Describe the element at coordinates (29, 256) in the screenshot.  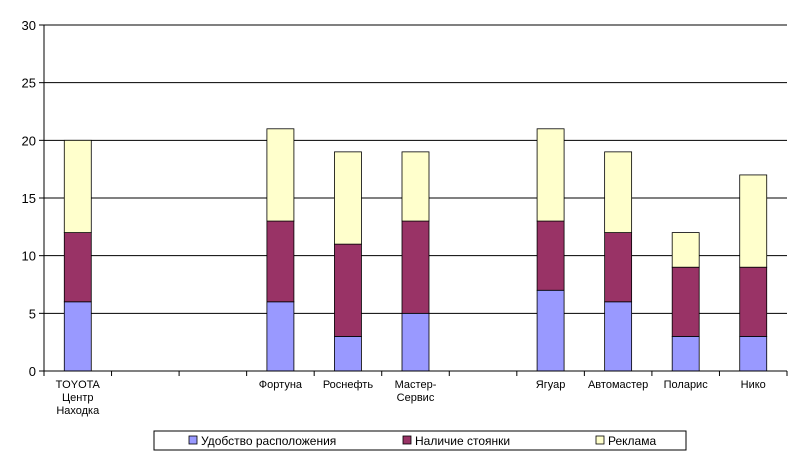
I see `y-tick-label: 10` at that location.